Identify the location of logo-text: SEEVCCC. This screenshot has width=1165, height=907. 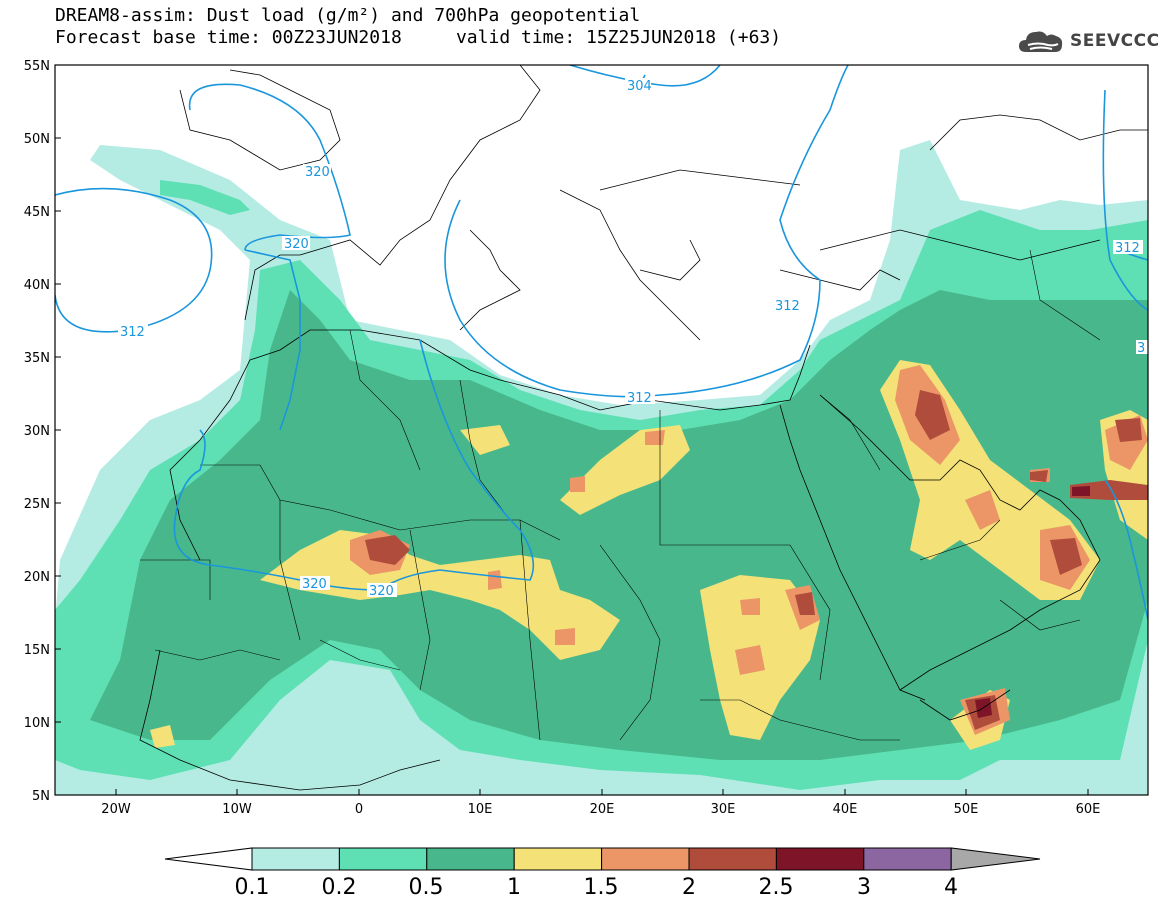
(1115, 41).